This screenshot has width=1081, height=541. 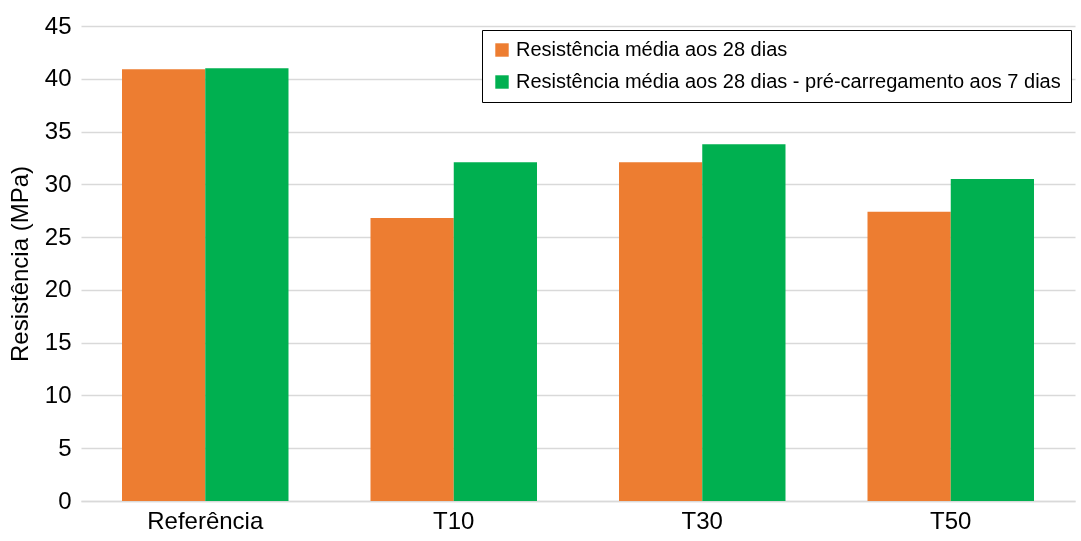 What do you see at coordinates (454, 520) in the screenshot?
I see `x-tick-label: T10` at bounding box center [454, 520].